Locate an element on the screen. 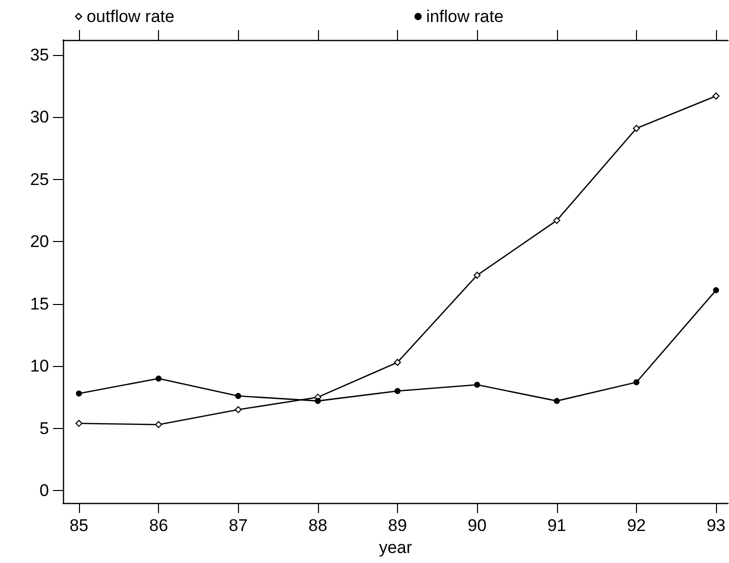 This screenshot has height=563, width=729. y-tick-label: 5 is located at coordinates (44, 428).